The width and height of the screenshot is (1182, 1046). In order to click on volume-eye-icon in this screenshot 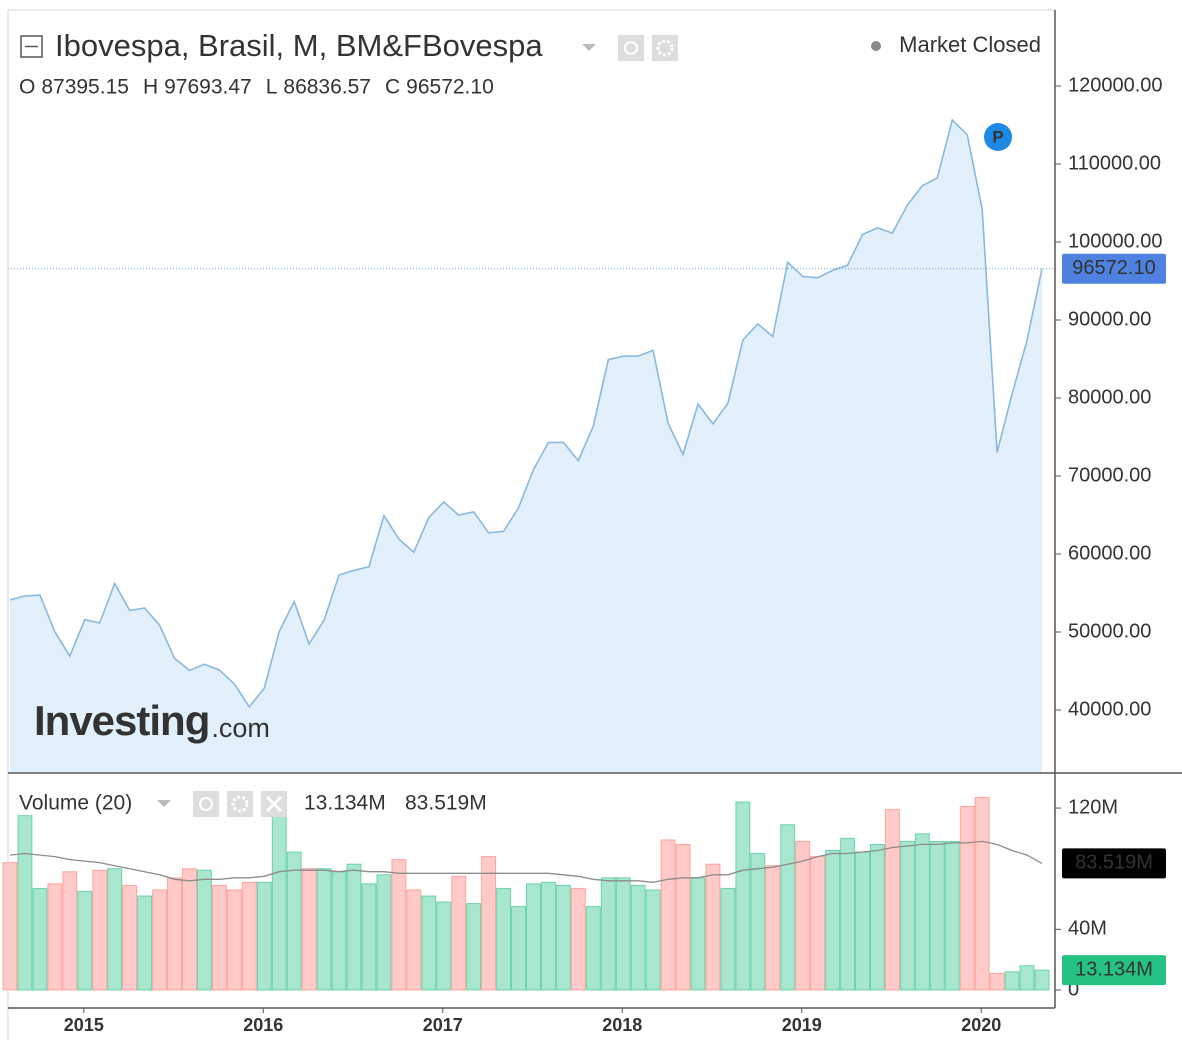, I will do `click(206, 804)`.